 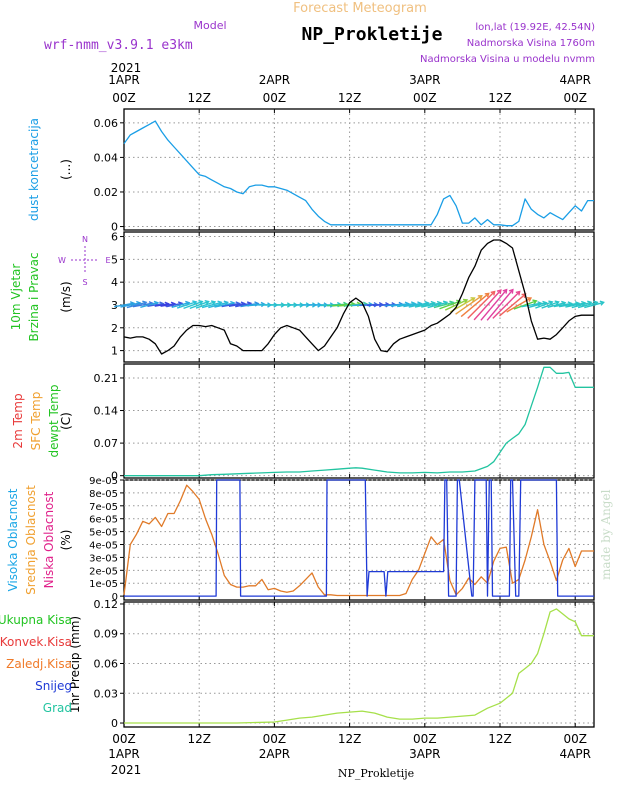 I want to click on y-tick-label: 0.04, so click(x=106, y=157).